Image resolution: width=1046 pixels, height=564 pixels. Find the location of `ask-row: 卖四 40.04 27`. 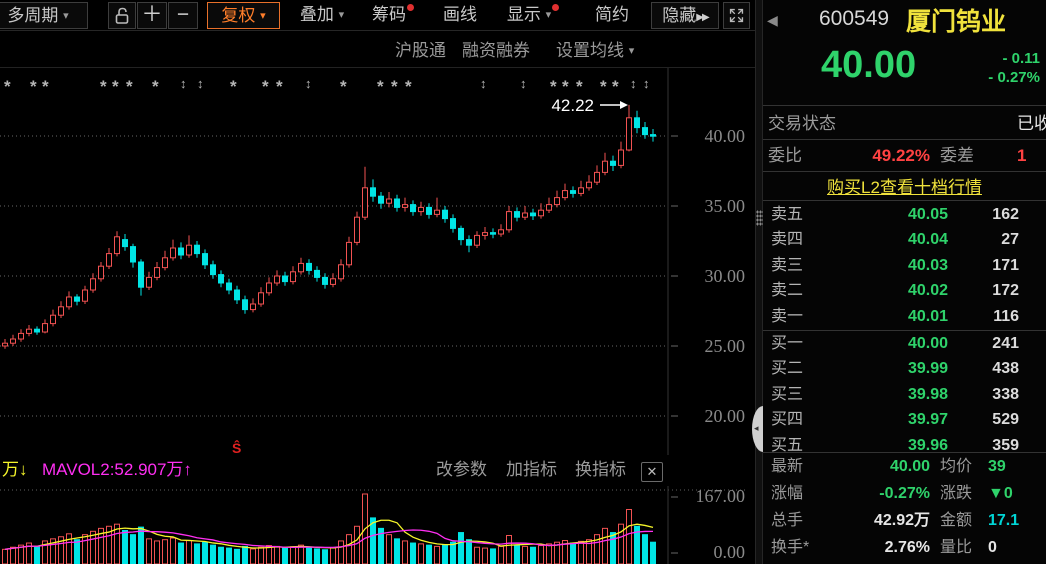

ask-row: 卖四 40.04 27 is located at coordinates (904, 239).